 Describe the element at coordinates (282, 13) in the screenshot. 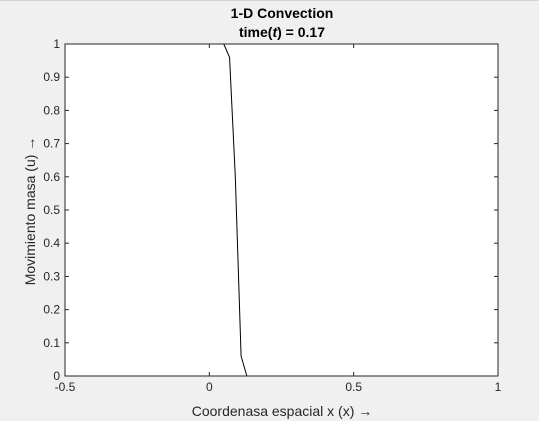

I see `chart-title: 1-D Convection` at that location.